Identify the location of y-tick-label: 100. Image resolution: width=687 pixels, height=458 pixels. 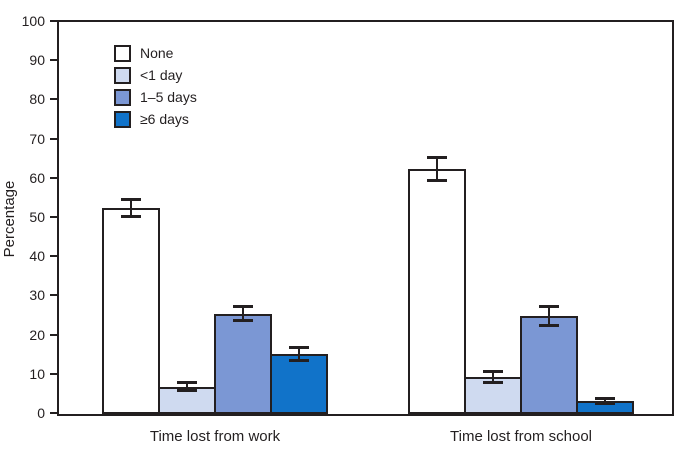
(33, 21).